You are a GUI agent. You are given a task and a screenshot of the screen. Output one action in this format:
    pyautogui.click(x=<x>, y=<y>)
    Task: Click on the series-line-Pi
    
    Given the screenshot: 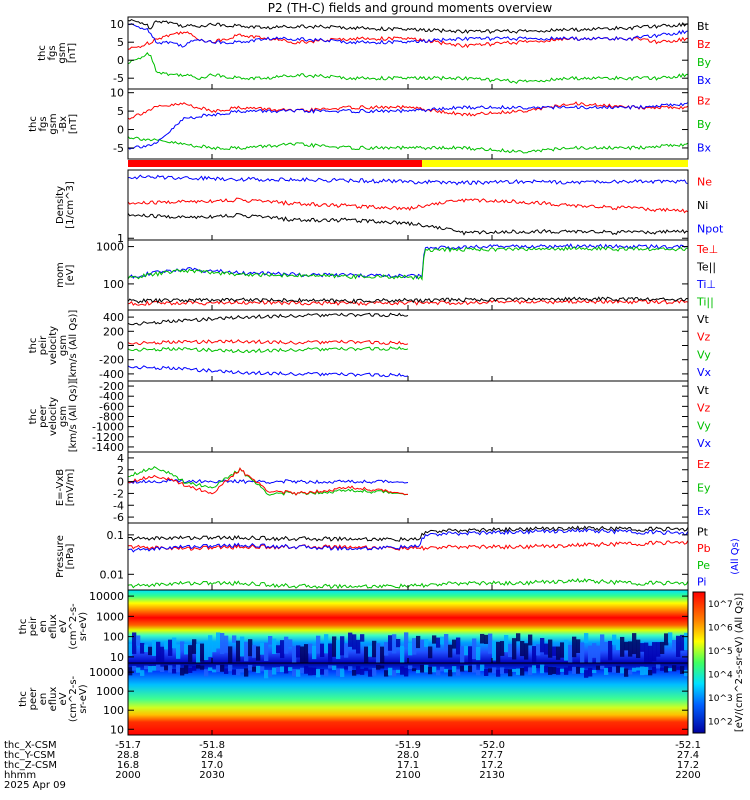 What is the action you would take?
    pyautogui.click(x=408, y=540)
    